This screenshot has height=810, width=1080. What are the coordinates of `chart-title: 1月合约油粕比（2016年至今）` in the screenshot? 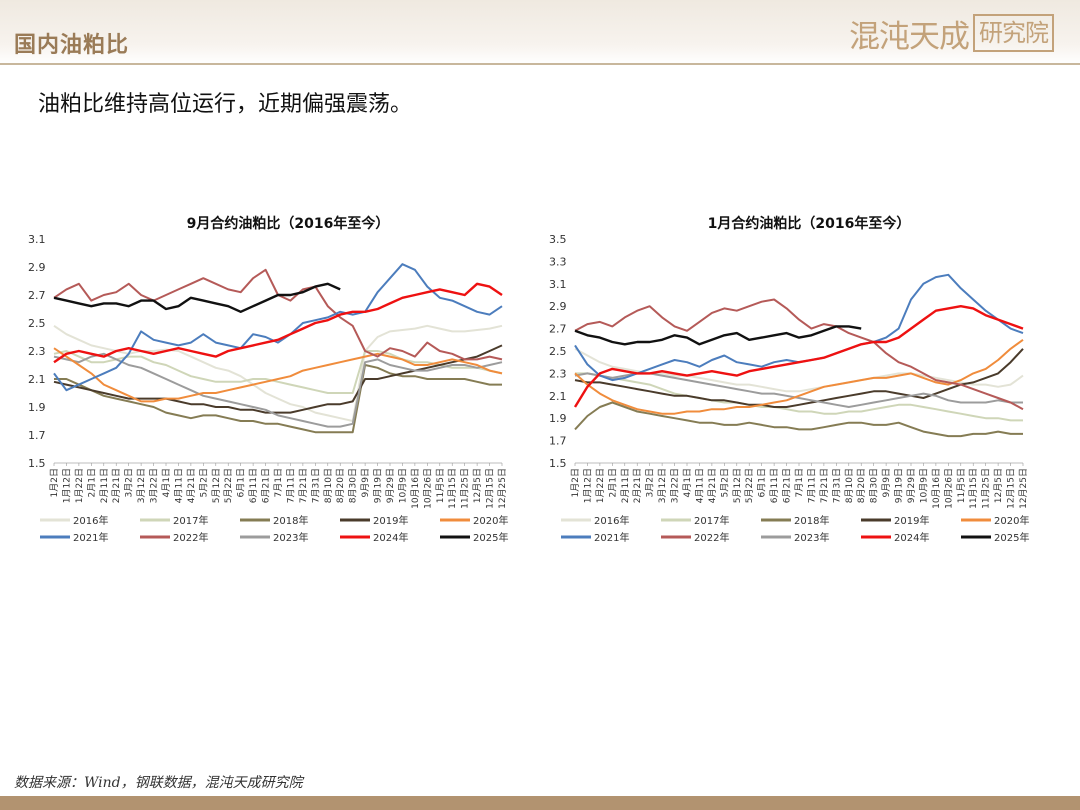 It's located at (809, 223).